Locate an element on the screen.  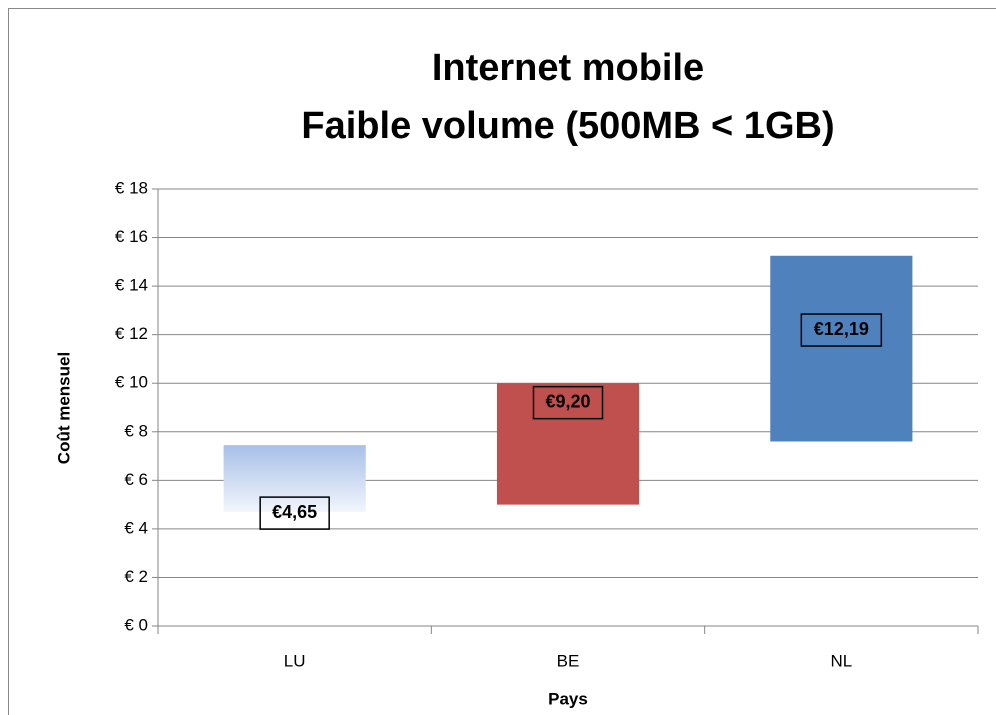
x-tick-label: NL is located at coordinates (841, 660).